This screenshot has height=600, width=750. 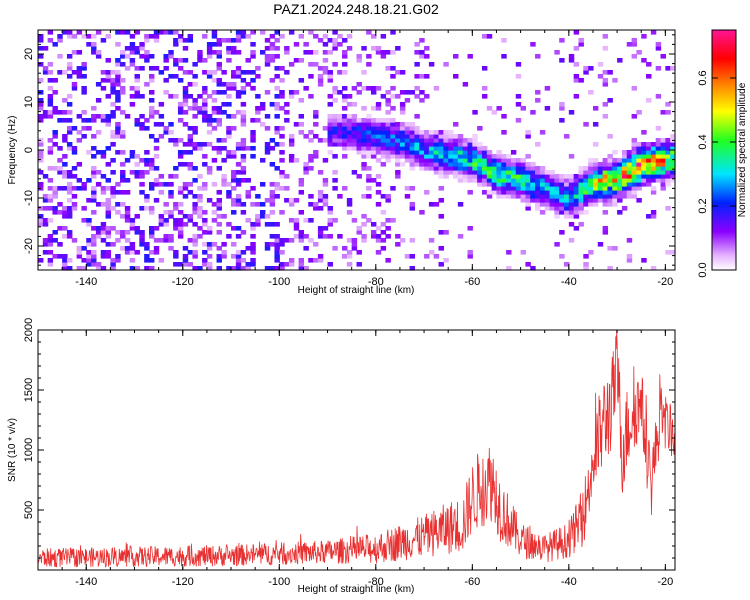 What do you see at coordinates (279, 582) in the screenshot?
I see `x-tick-label: -100` at bounding box center [279, 582].